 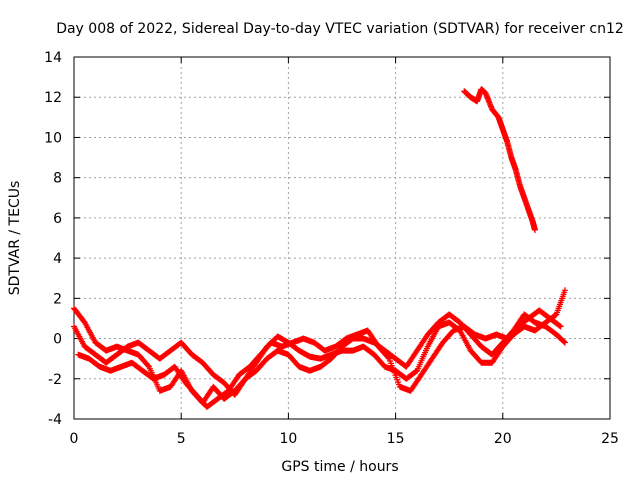 I want to click on y-tick-label: -4, so click(x=55, y=420).